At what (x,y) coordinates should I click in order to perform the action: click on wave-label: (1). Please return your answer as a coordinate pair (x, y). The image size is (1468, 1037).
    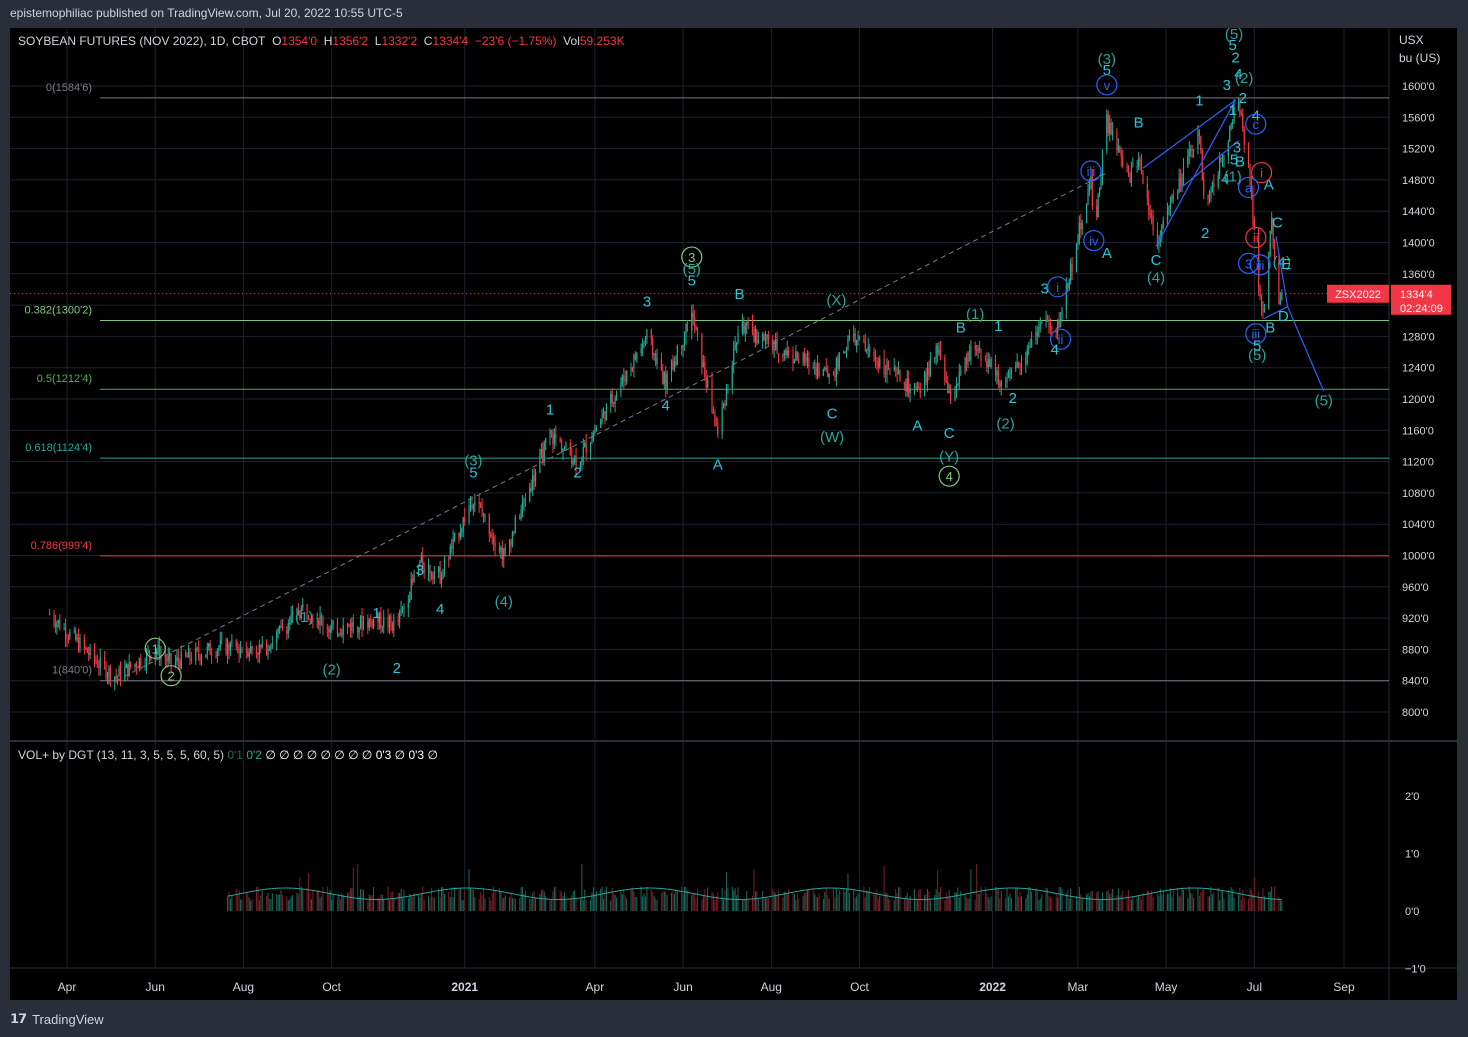
    Looking at the image, I should click on (304, 617).